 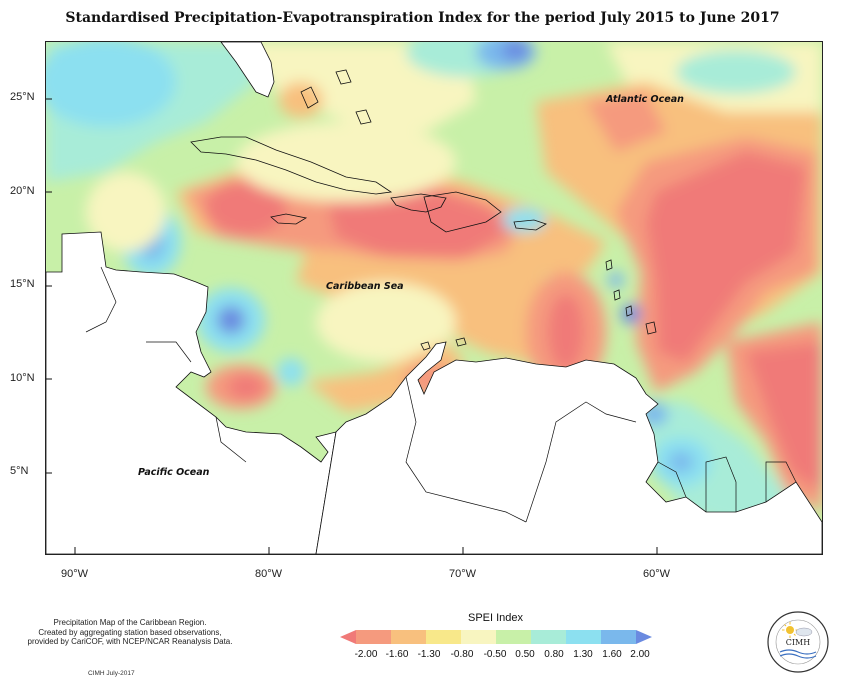 I want to click on legend-label: -2.00, so click(x=366, y=654).